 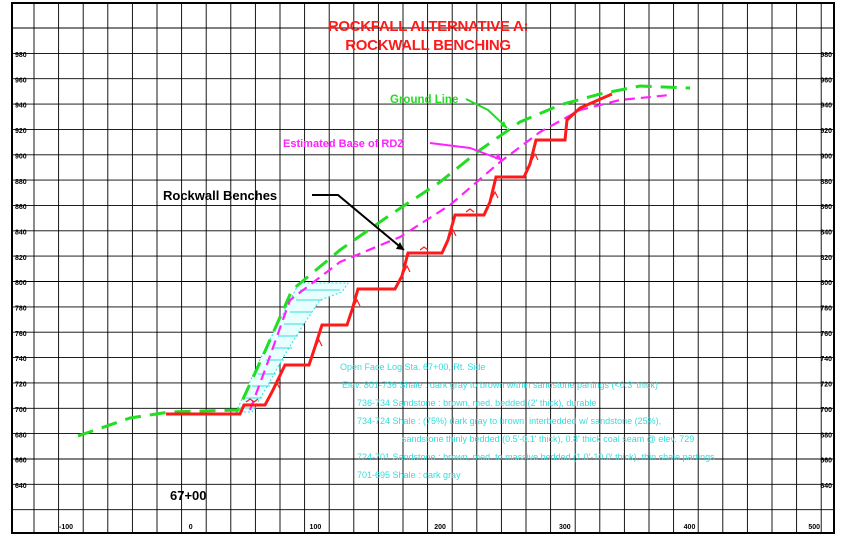 What do you see at coordinates (343, 144) in the screenshot?
I see `base-rdz-label: Estimated Base of RDZ` at bounding box center [343, 144].